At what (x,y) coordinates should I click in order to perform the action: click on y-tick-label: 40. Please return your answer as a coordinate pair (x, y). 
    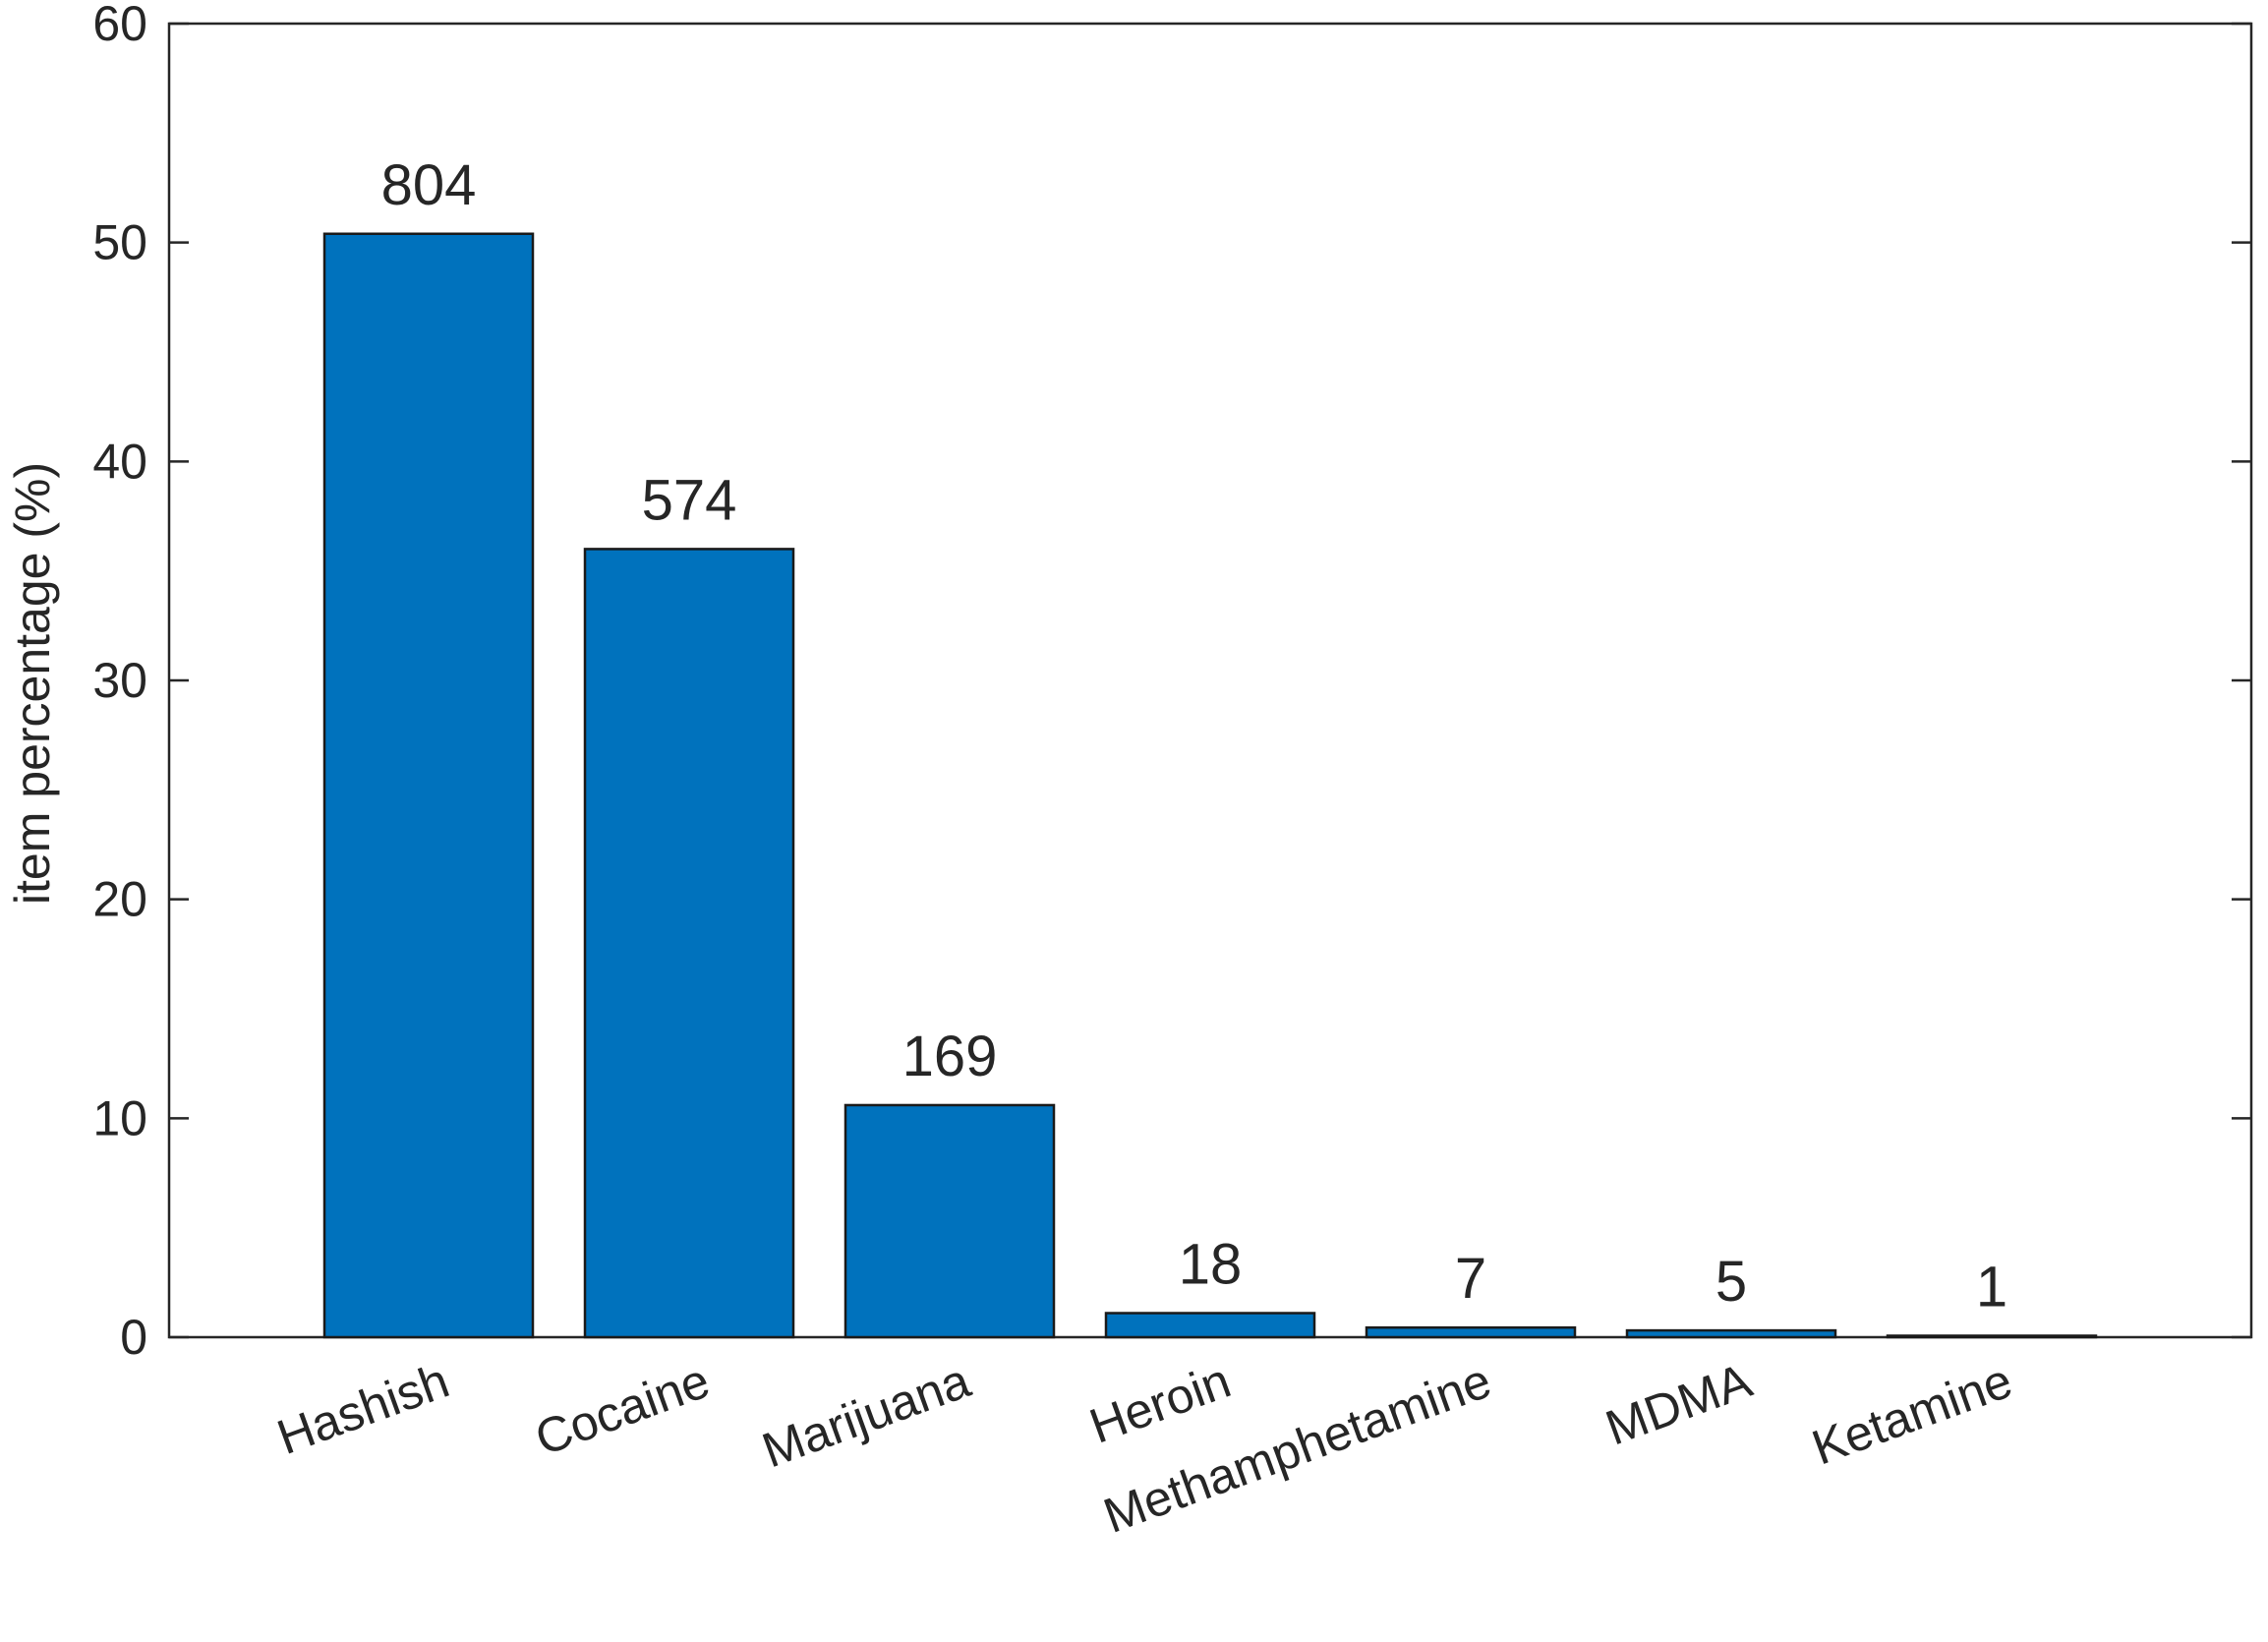
    Looking at the image, I should click on (119, 461).